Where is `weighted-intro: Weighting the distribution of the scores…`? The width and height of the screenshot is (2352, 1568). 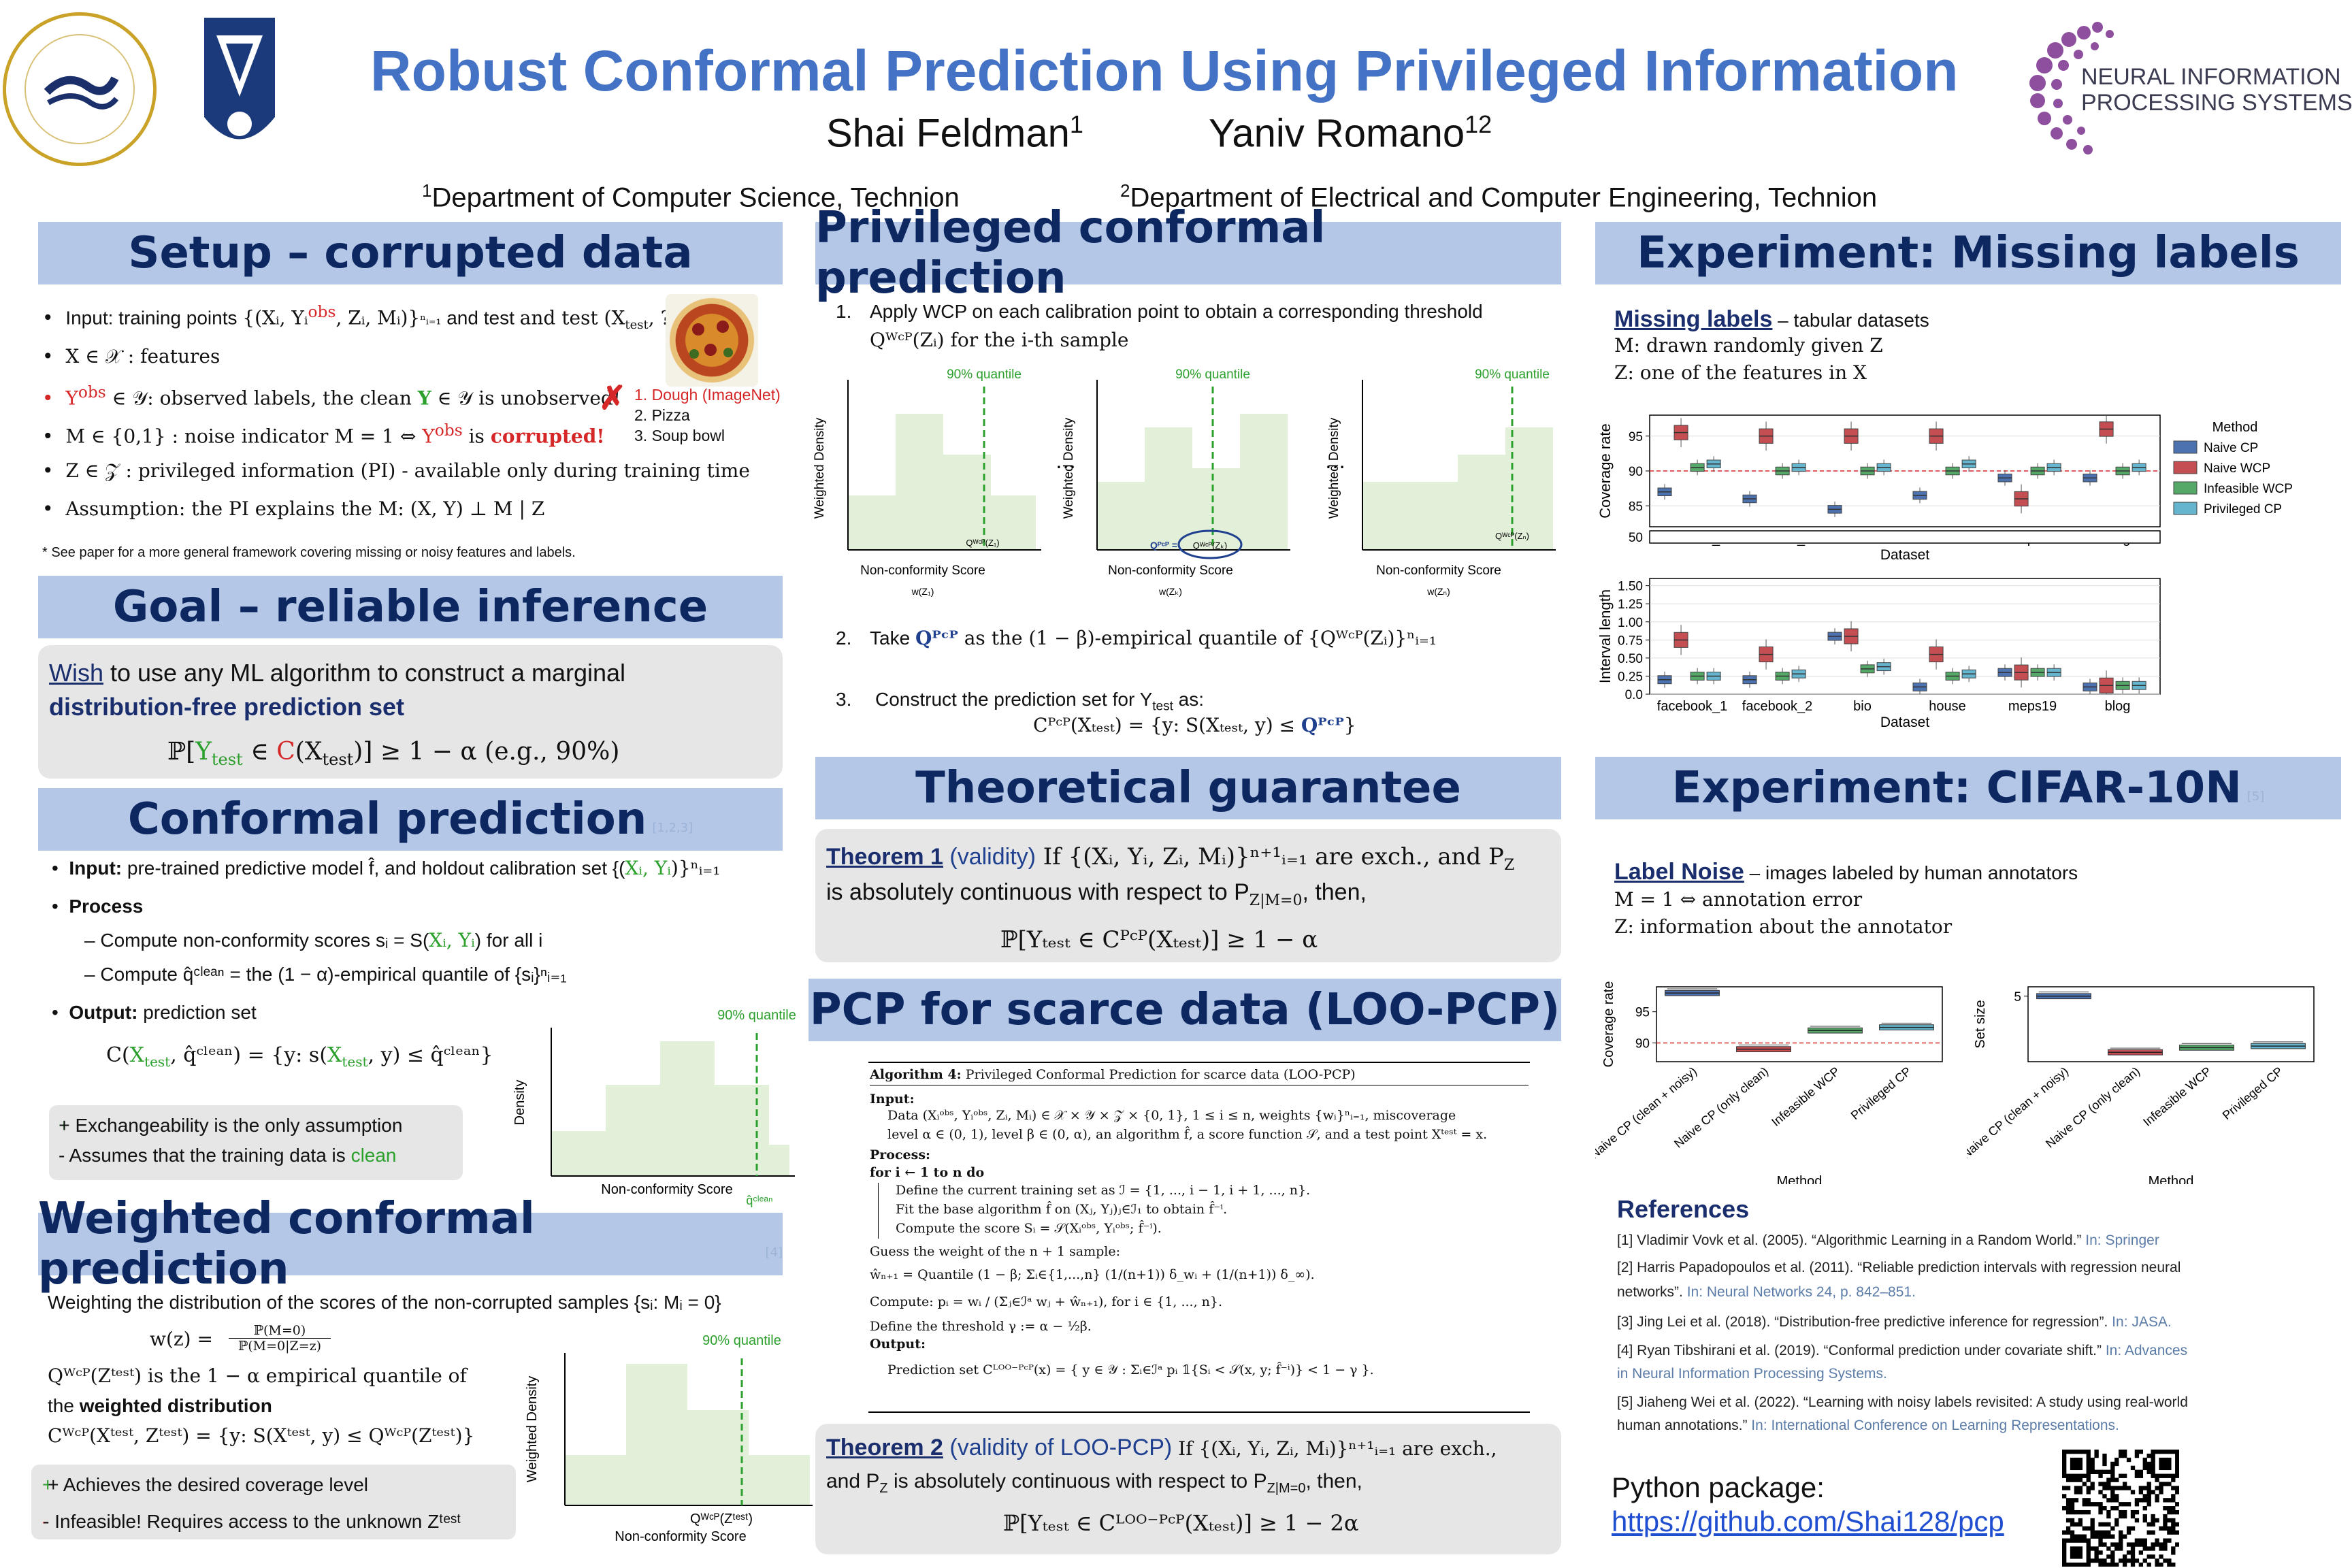 weighted-intro: Weighting the distribution of the scores… is located at coordinates (384, 1302).